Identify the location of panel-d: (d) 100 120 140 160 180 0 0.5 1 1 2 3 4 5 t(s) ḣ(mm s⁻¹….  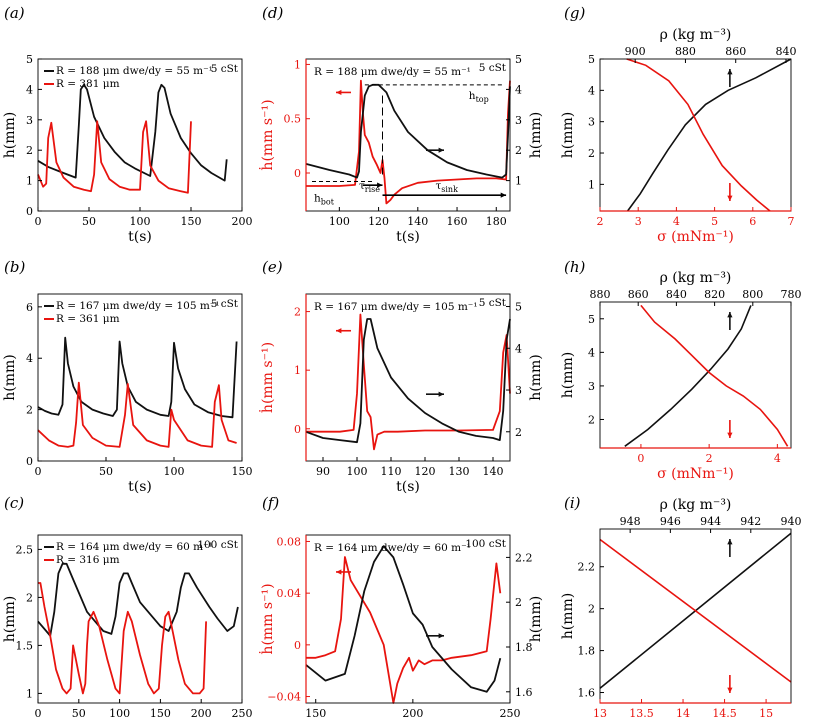
(401, 124).